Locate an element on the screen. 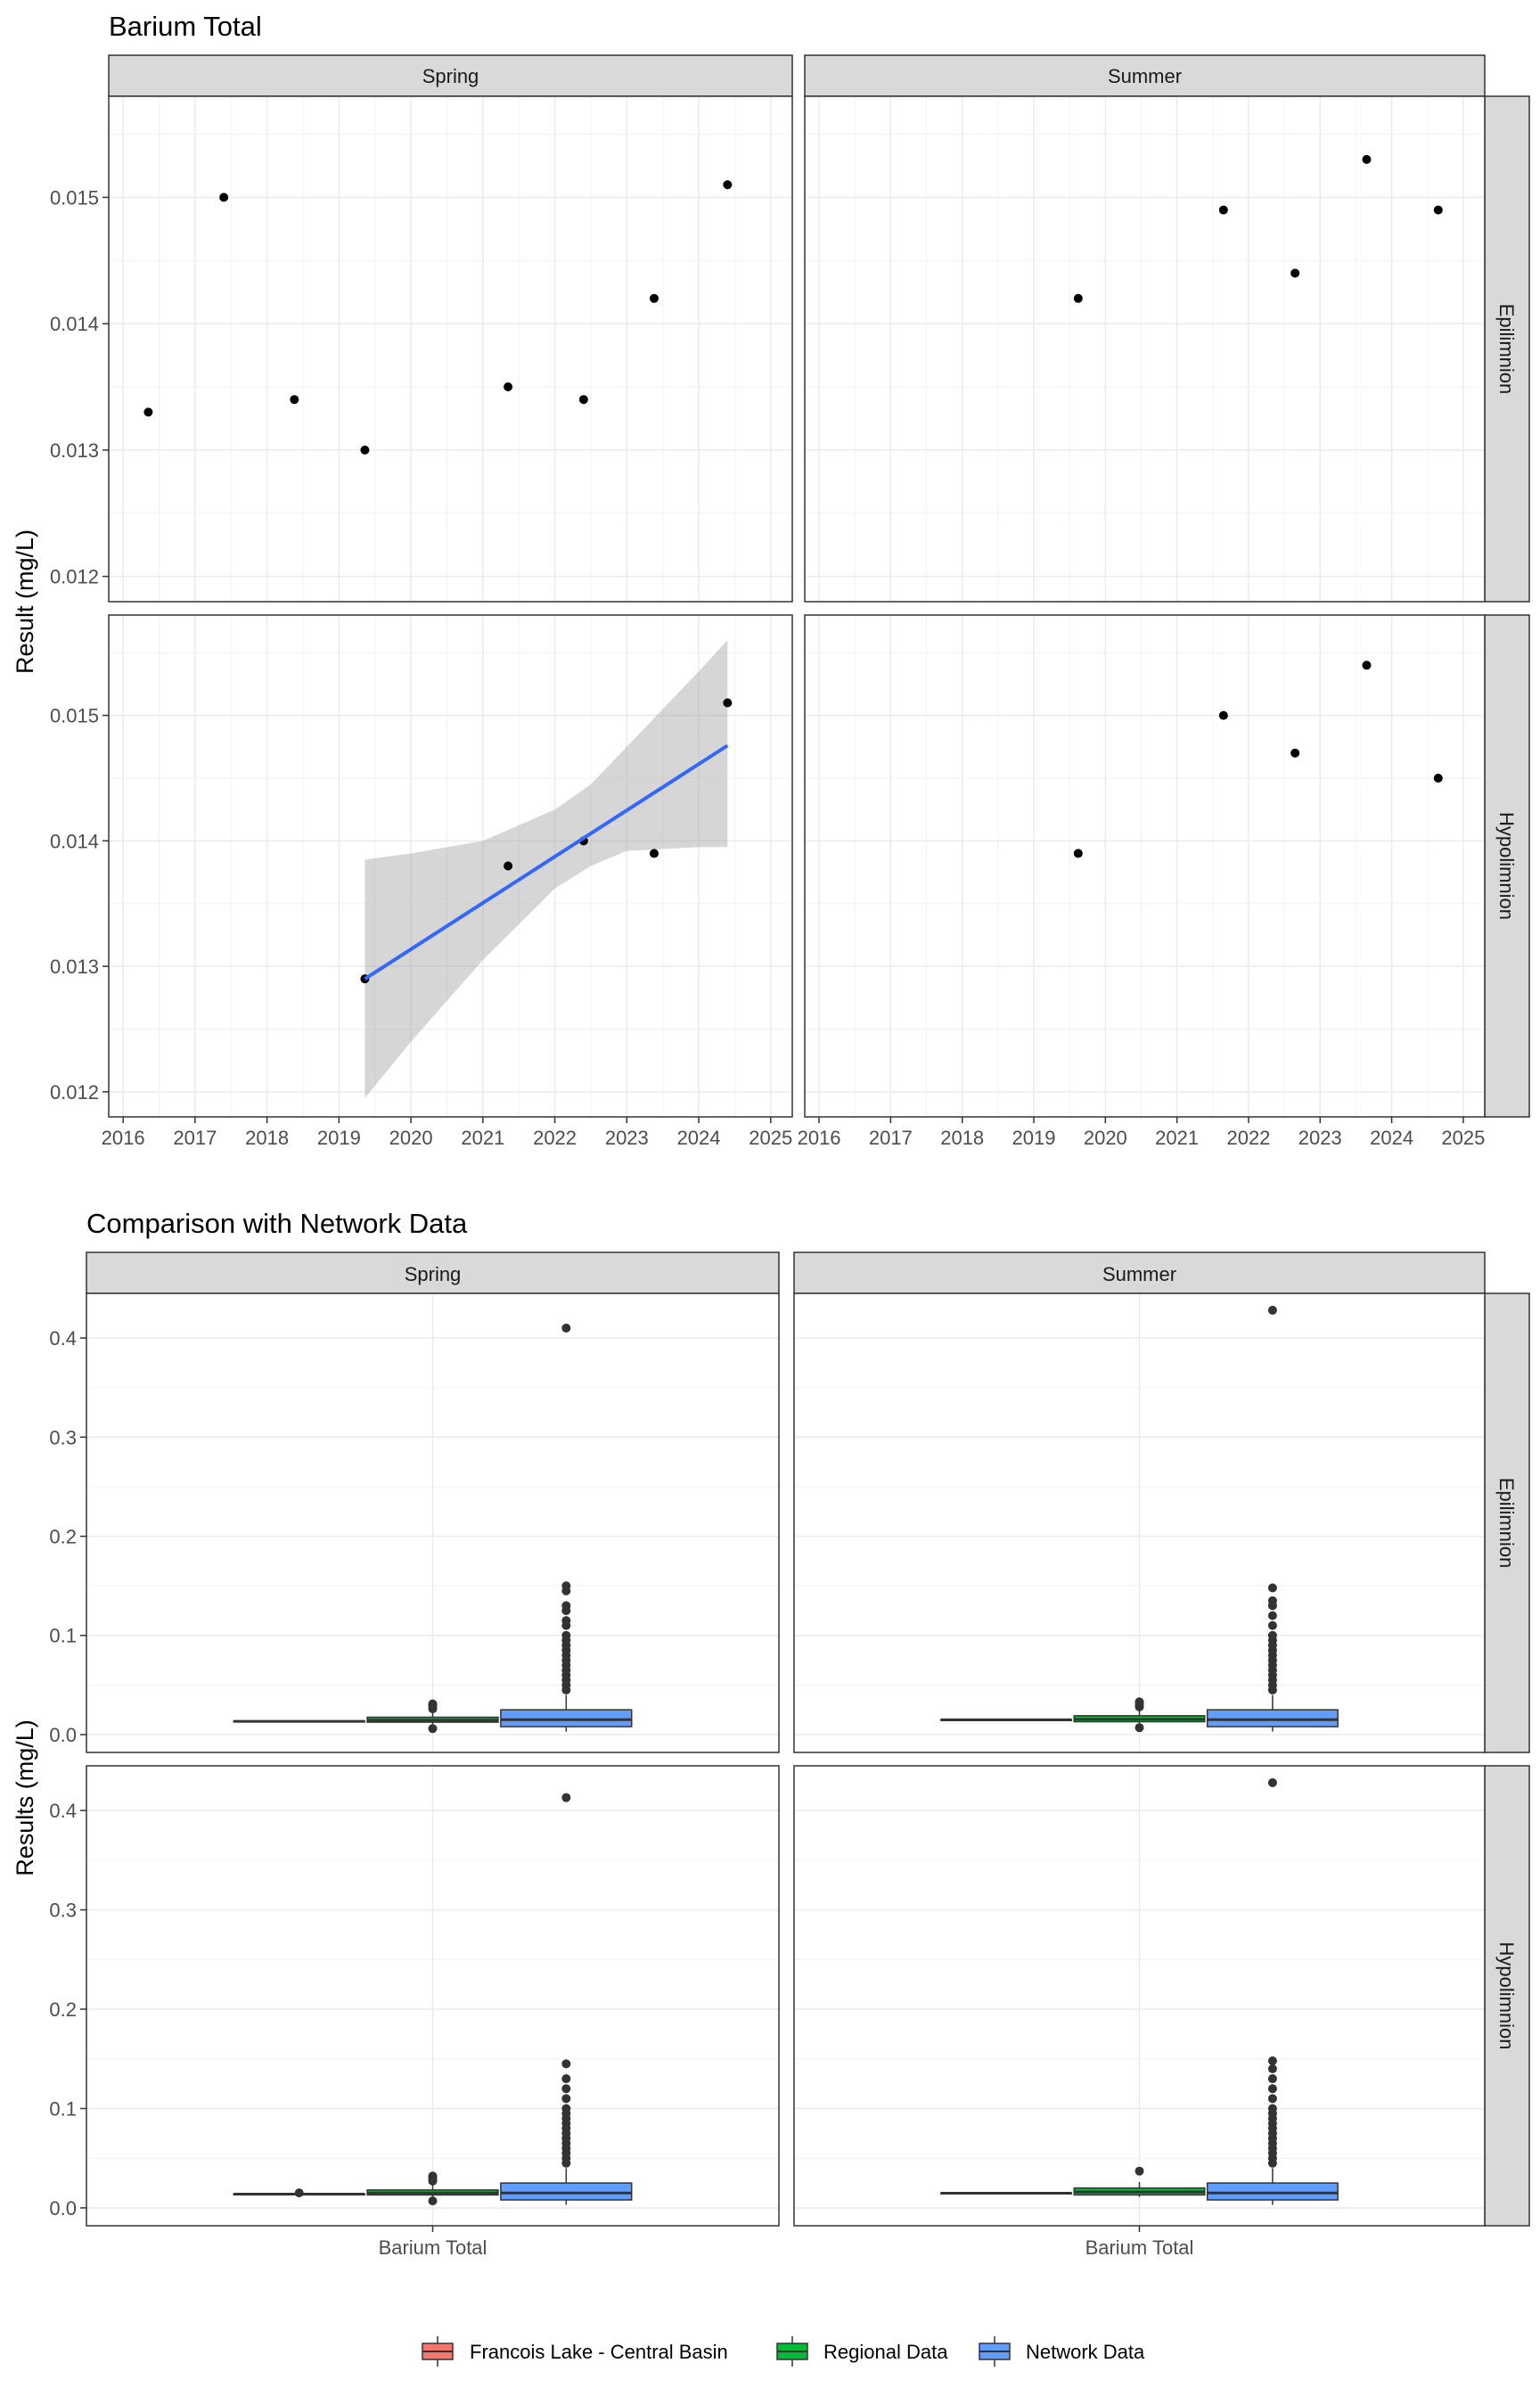 The height and width of the screenshot is (2396, 1540). facet-strip-hypolimnion is located at coordinates (1507, 866).